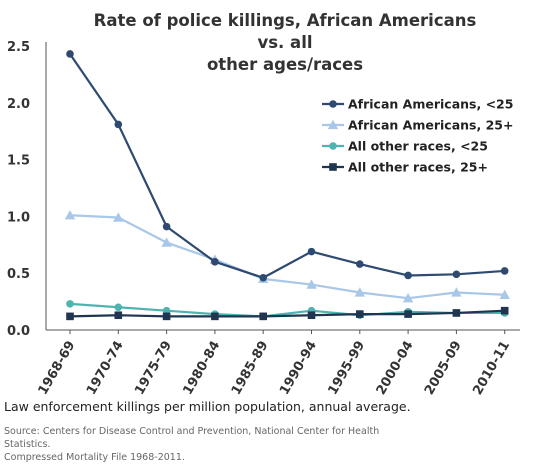 This screenshot has height=464, width=550. Describe the element at coordinates (418, 167) in the screenshot. I see `legend-label: All other races, 25+` at that location.